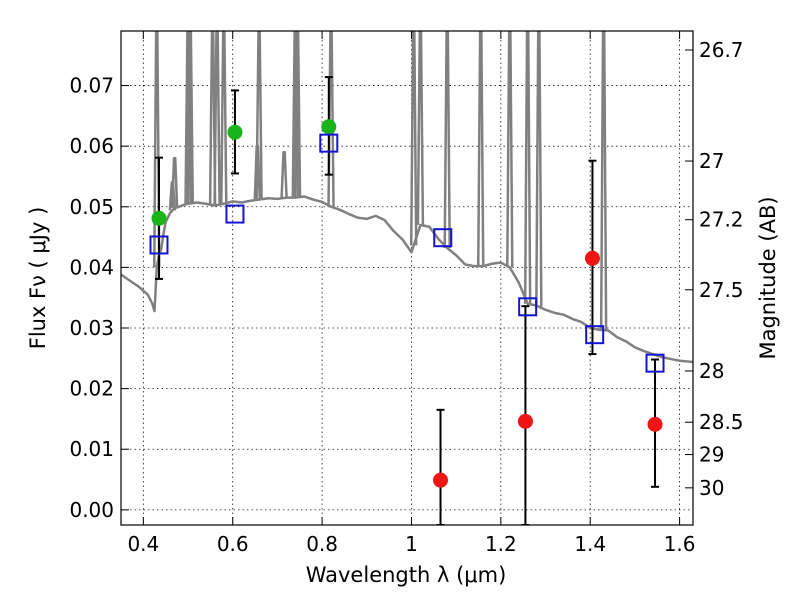  Describe the element at coordinates (721, 422) in the screenshot. I see `right-tick-label: 28.5` at that location.